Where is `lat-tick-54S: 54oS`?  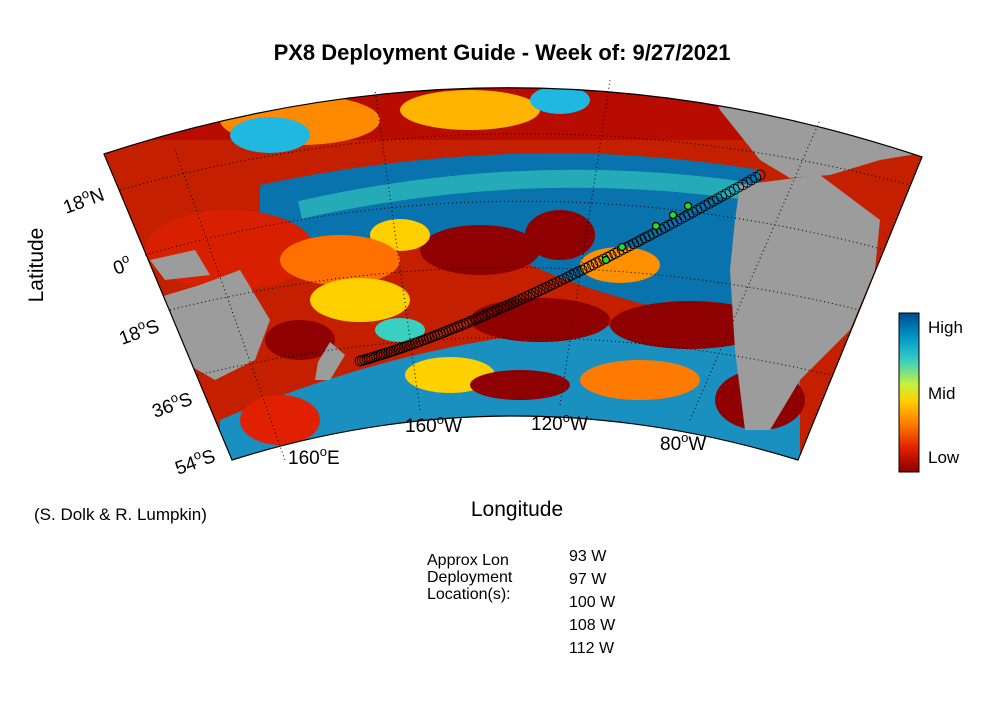 lat-tick-54S: 54oS is located at coordinates (194, 461).